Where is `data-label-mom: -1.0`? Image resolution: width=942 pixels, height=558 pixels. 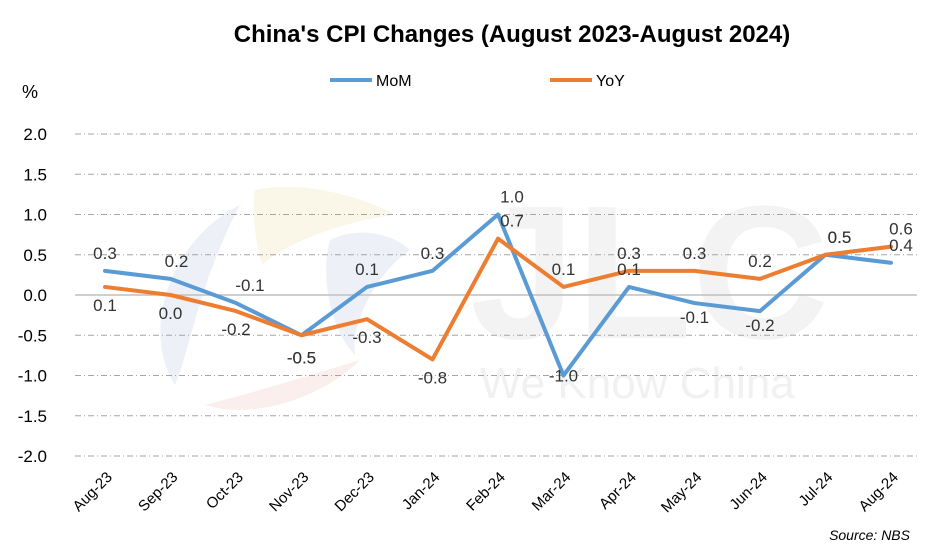
data-label-mom: -1.0 is located at coordinates (563, 376).